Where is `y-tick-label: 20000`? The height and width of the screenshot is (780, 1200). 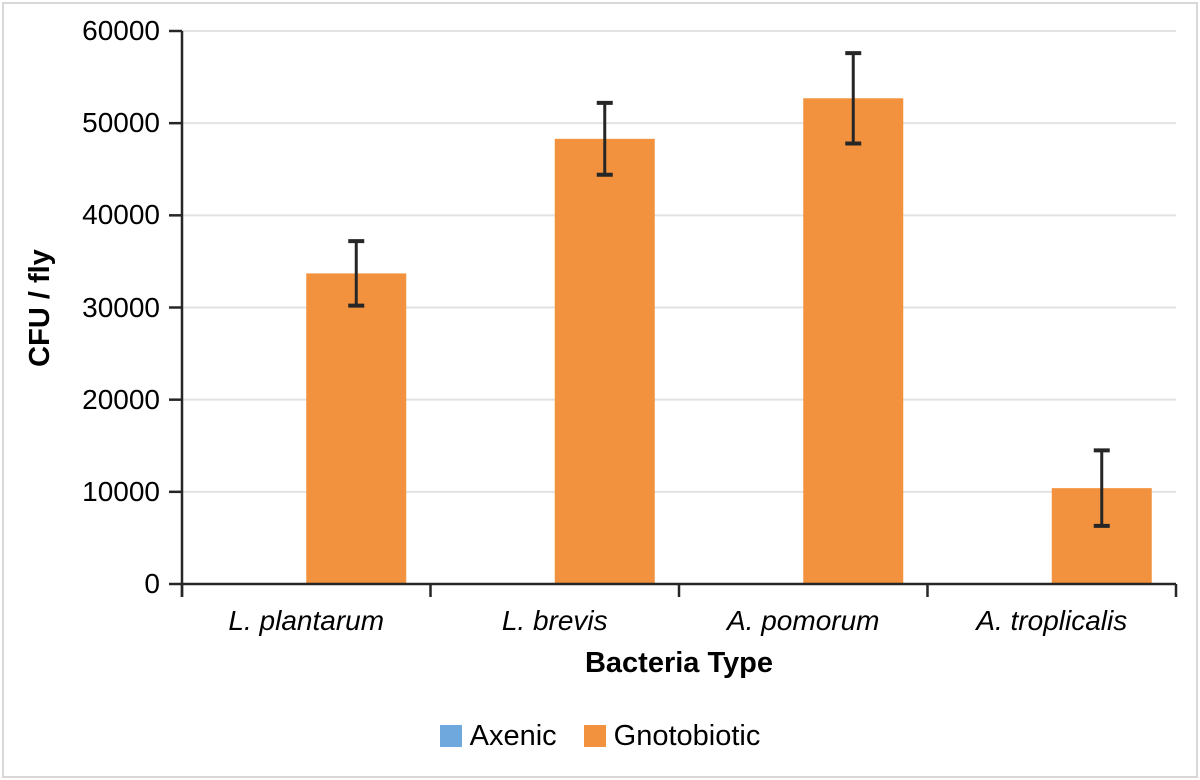
y-tick-label: 20000 is located at coordinates (121, 399).